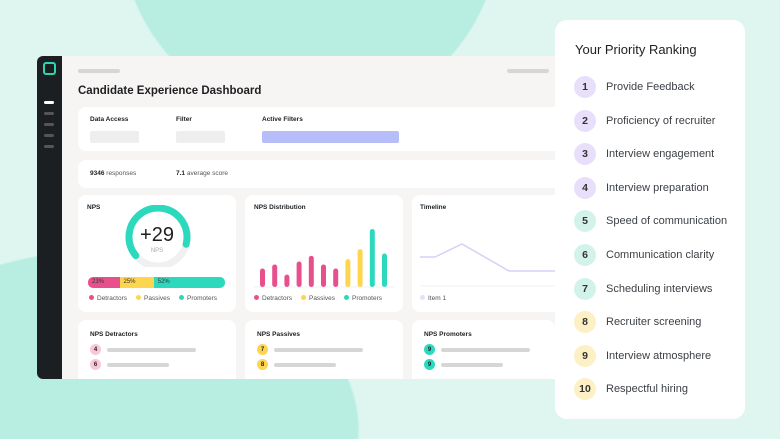 The image size is (780, 439). I want to click on nps-gauge, so click(158, 236).